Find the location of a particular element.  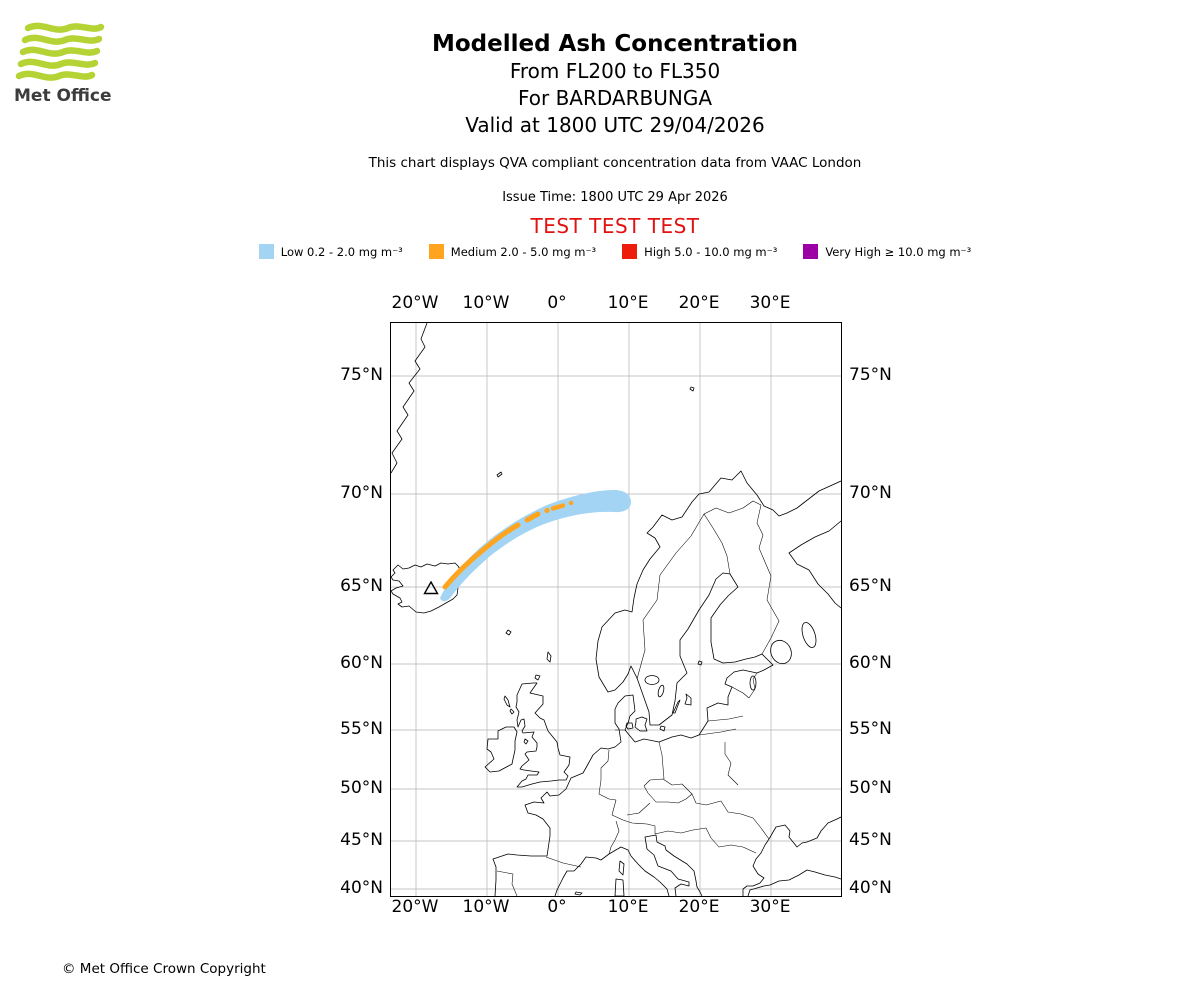

legend-item-very-high: Very High ≥ 10.0 mg m⁻³ is located at coordinates (887, 251).